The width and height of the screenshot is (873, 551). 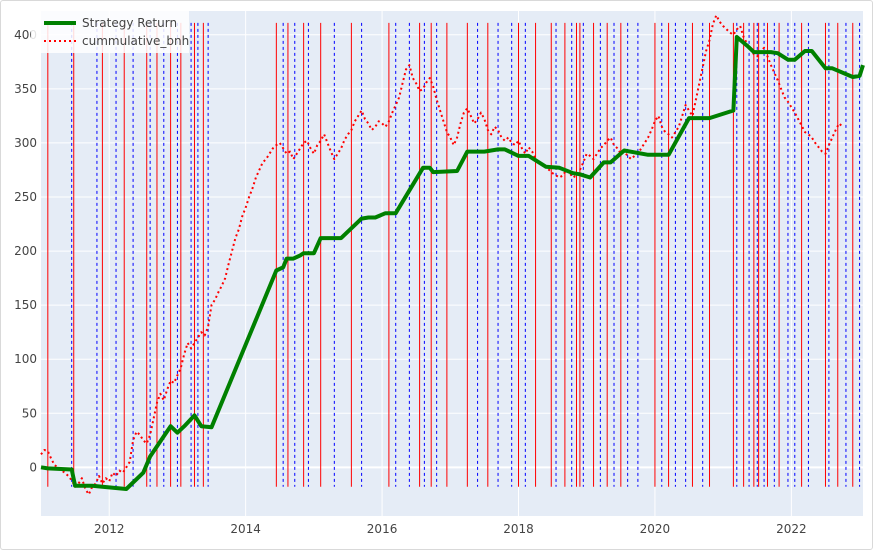 What do you see at coordinates (245, 529) in the screenshot?
I see `x-tick-label: 2014` at bounding box center [245, 529].